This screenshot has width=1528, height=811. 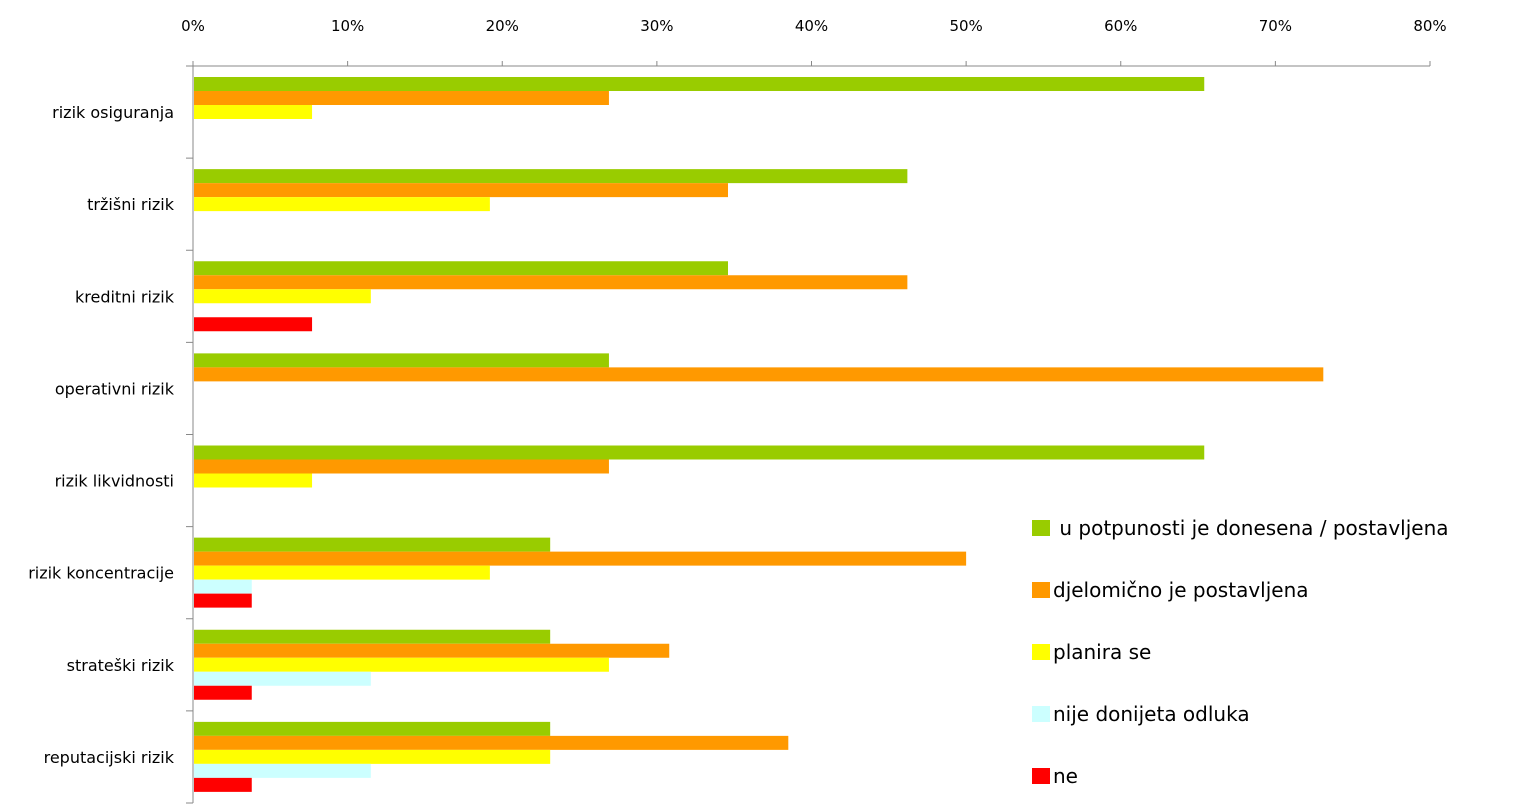 What do you see at coordinates (125, 296) in the screenshot?
I see `category-label: kreditni rizik` at bounding box center [125, 296].